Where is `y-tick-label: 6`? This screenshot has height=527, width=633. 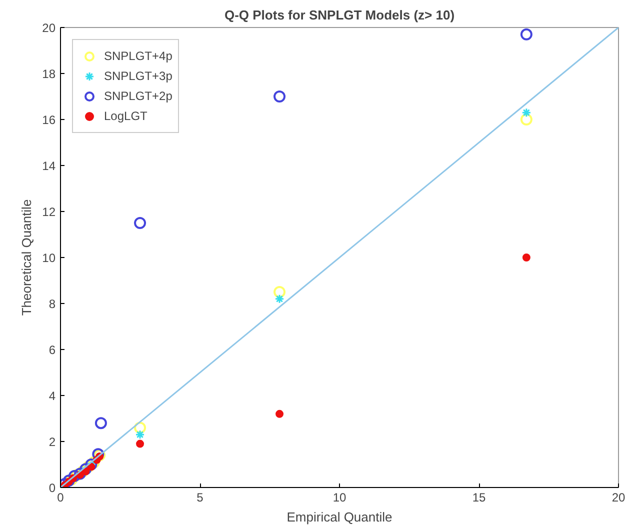
y-tick-label: 6 is located at coordinates (52, 350).